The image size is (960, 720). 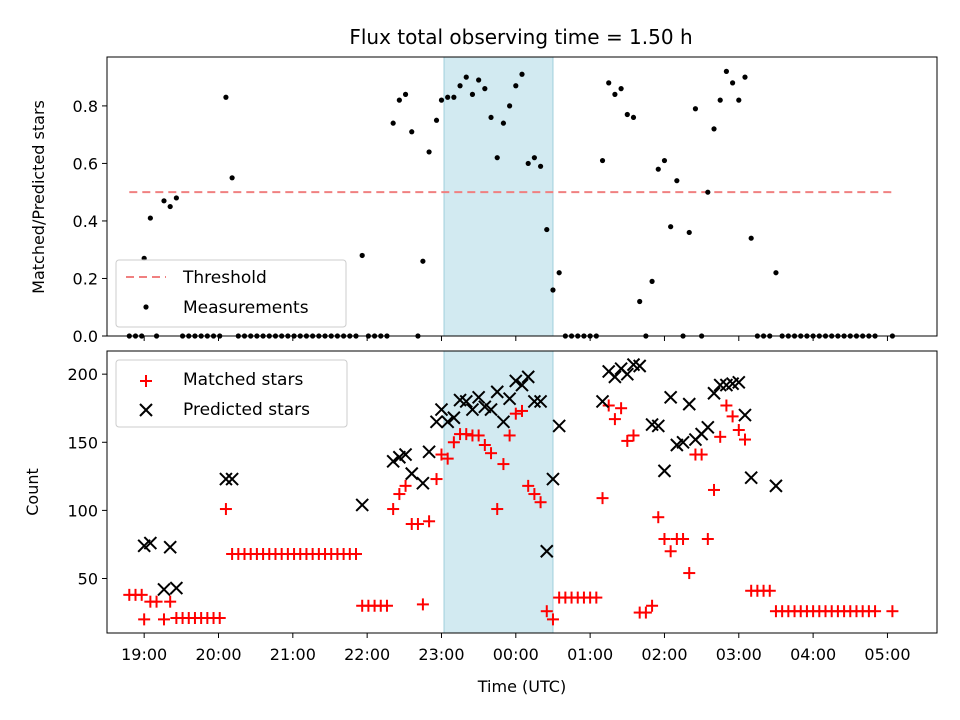 I want to click on x-tick-label: 20:00, so click(x=218, y=654).